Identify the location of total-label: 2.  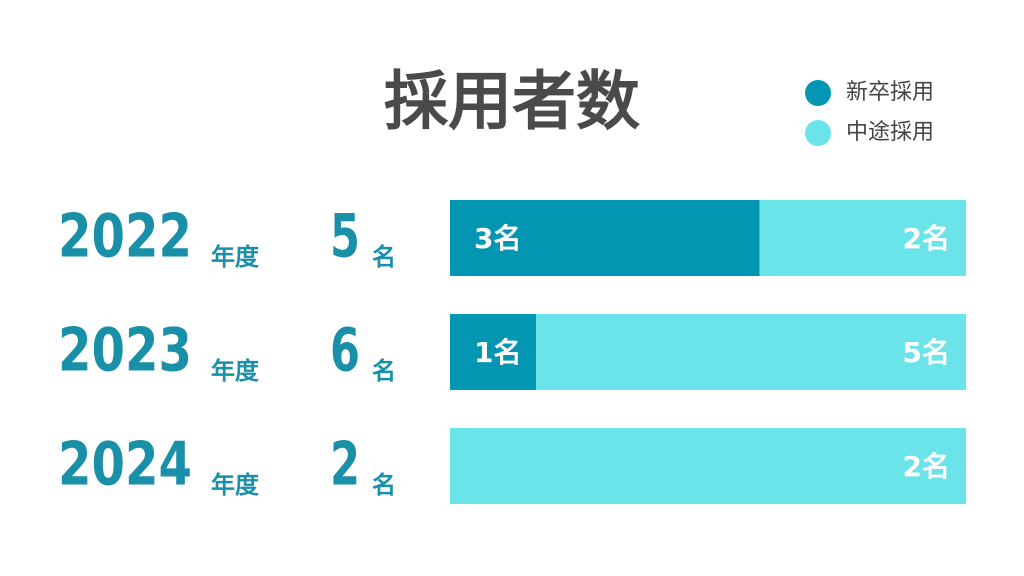
(345, 465).